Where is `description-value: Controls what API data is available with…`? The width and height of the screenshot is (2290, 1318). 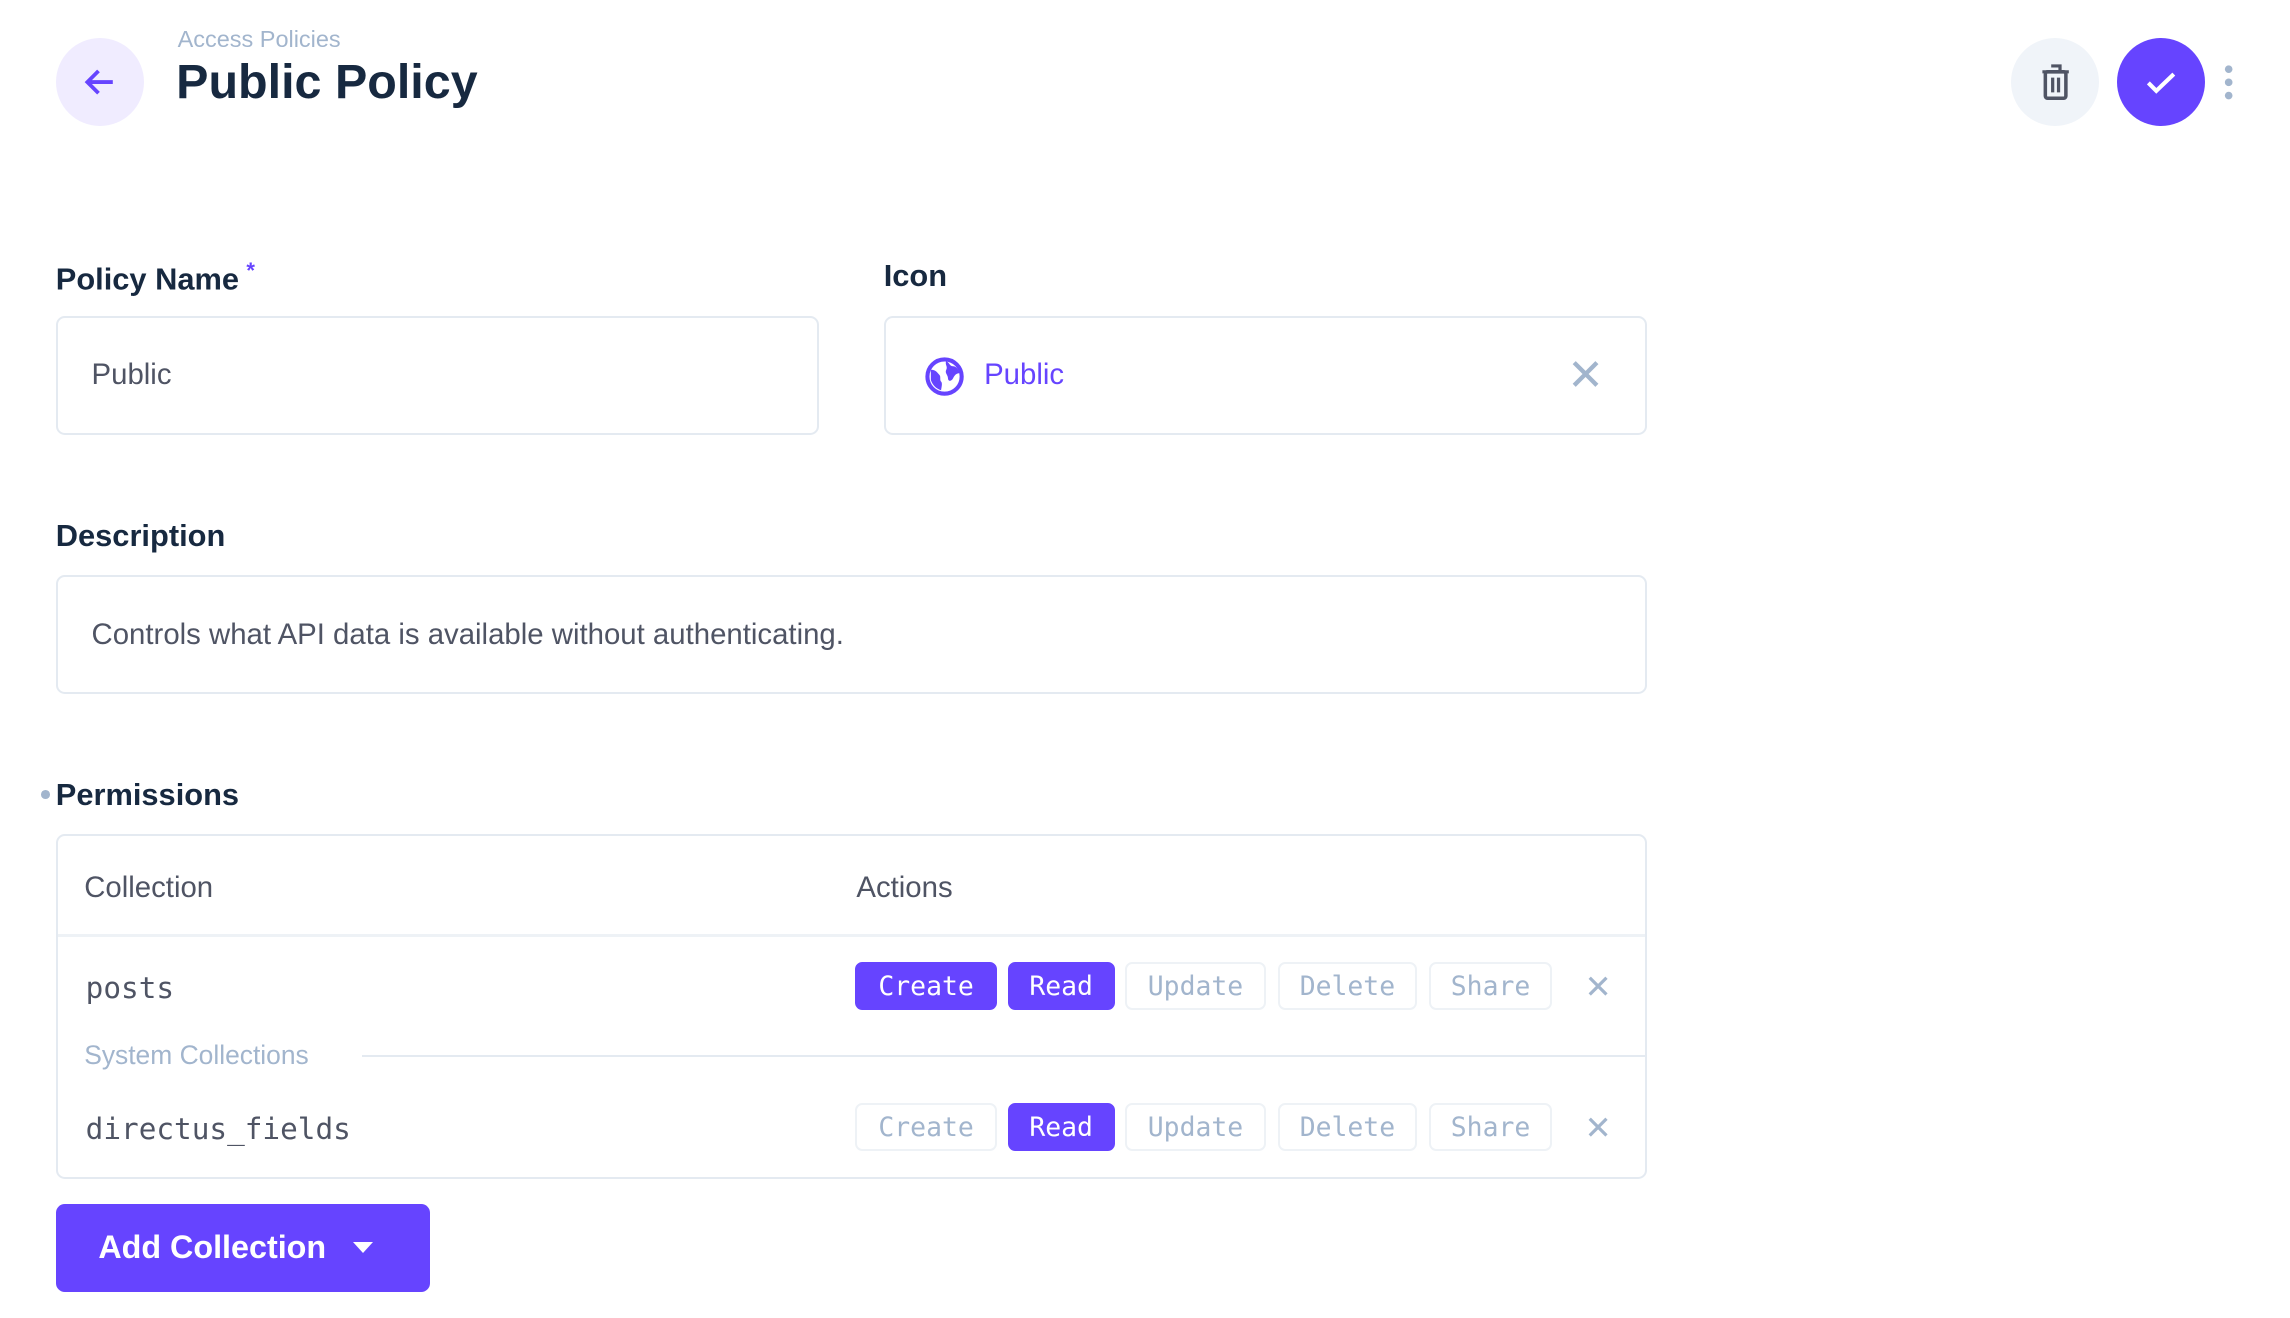 description-value: Controls what API data is available with… is located at coordinates (467, 634).